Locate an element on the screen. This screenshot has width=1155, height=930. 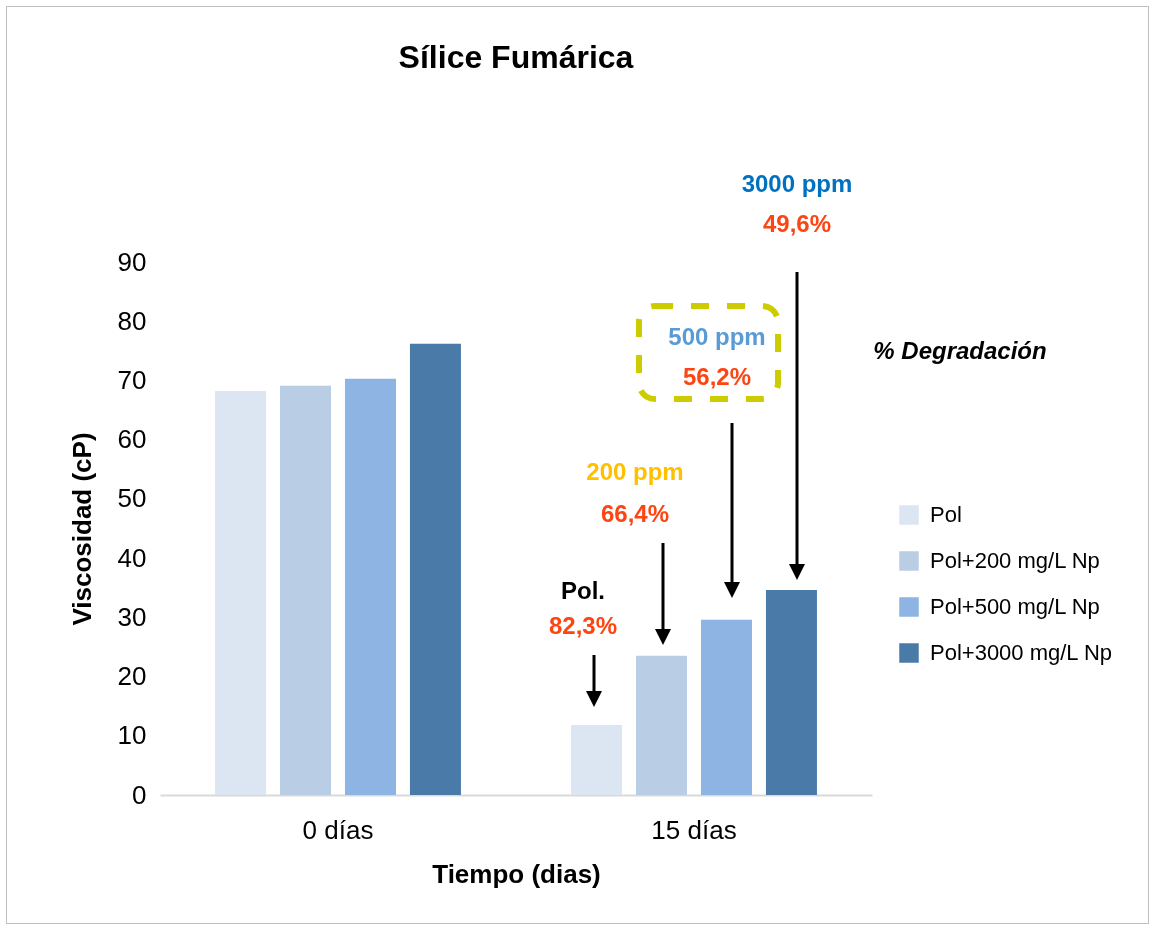
y-tick-label: 50 is located at coordinates (132, 498).